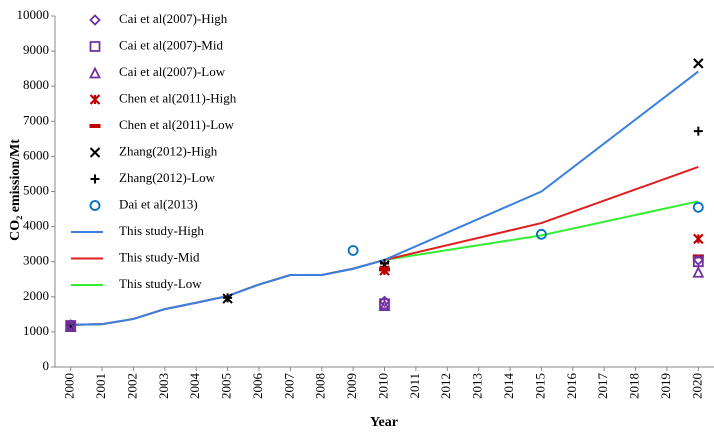  What do you see at coordinates (36, 189) in the screenshot?
I see `y-tick-label: 5000` at bounding box center [36, 189].